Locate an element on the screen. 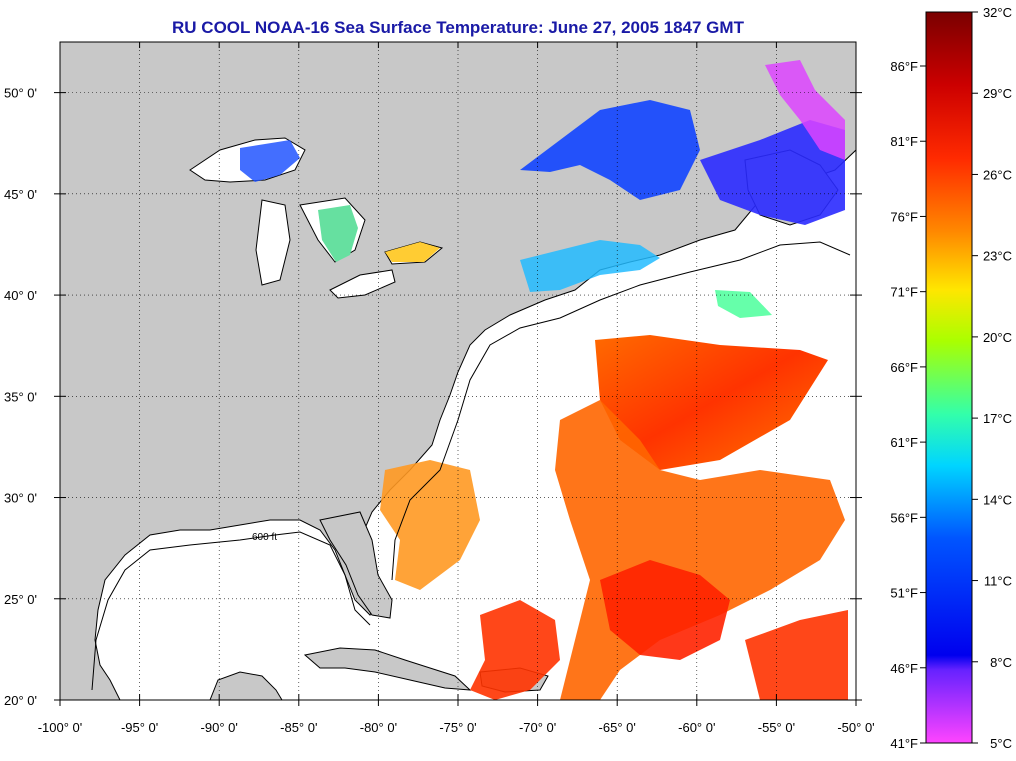  colorbar-celsius-label: 20°C is located at coordinates (997, 337).